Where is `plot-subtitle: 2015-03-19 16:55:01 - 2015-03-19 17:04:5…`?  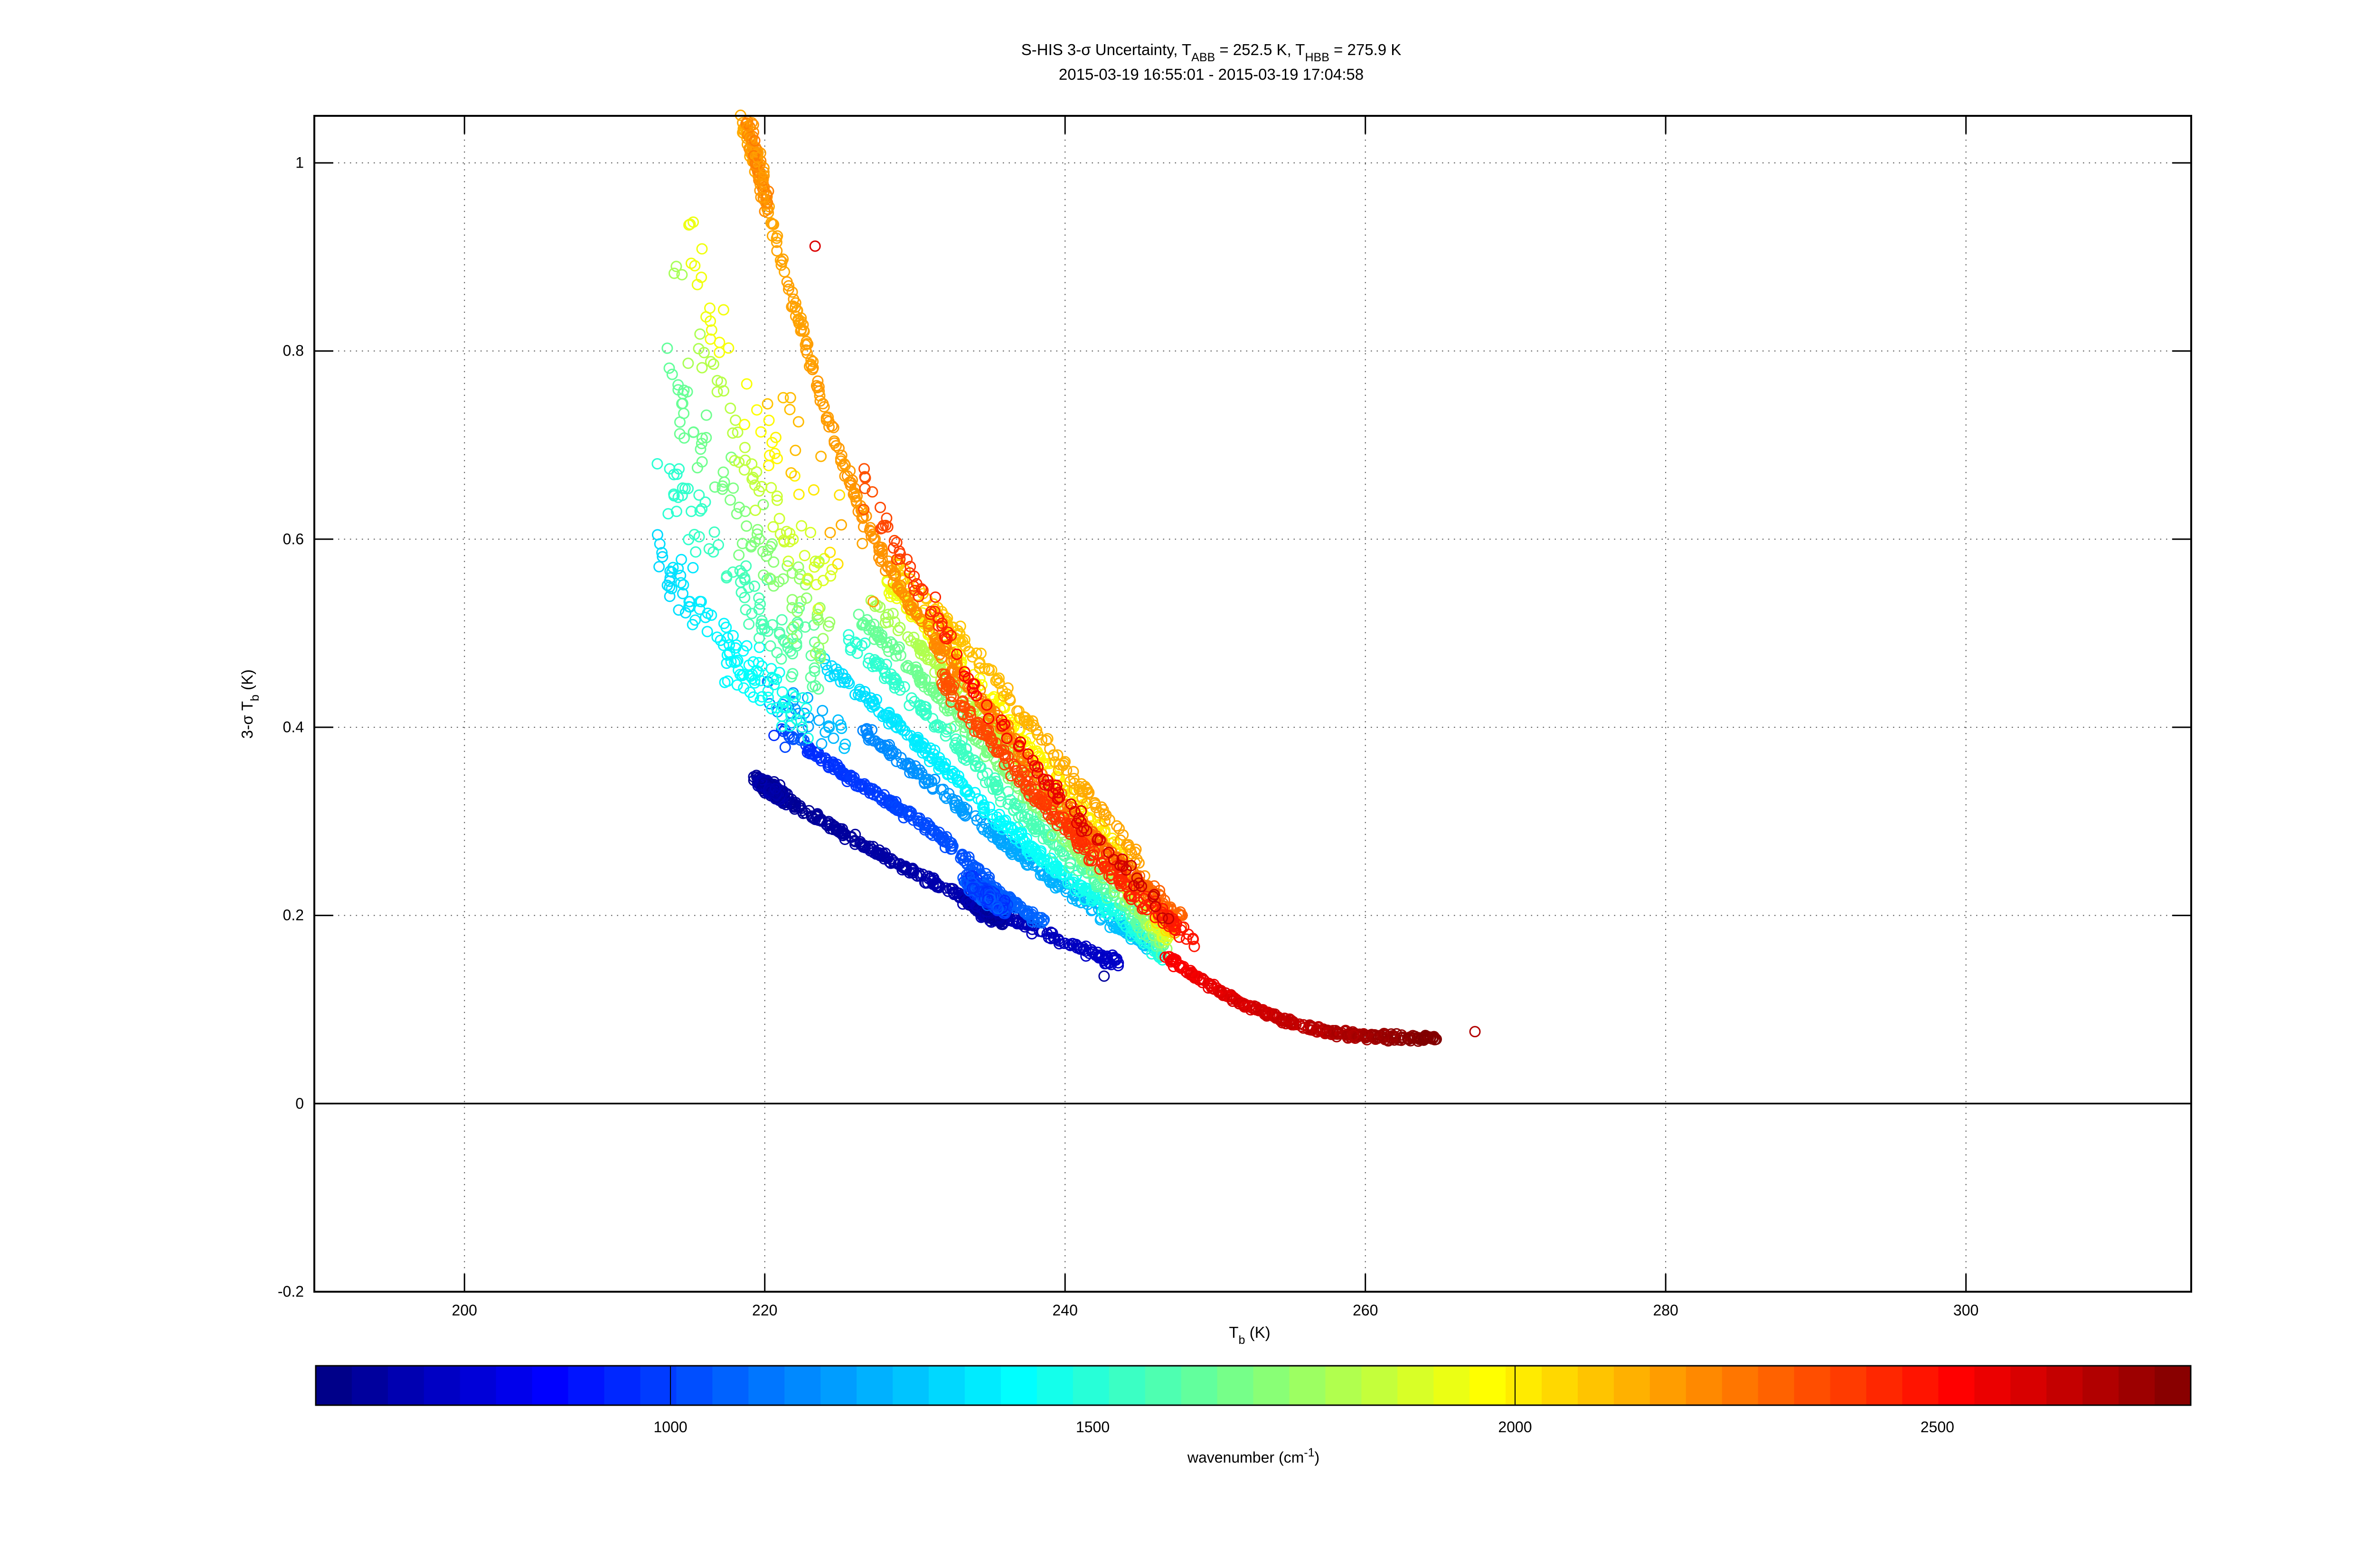 plot-subtitle: 2015-03-19 16:55:01 - 2015-03-19 17:04:5… is located at coordinates (1211, 75).